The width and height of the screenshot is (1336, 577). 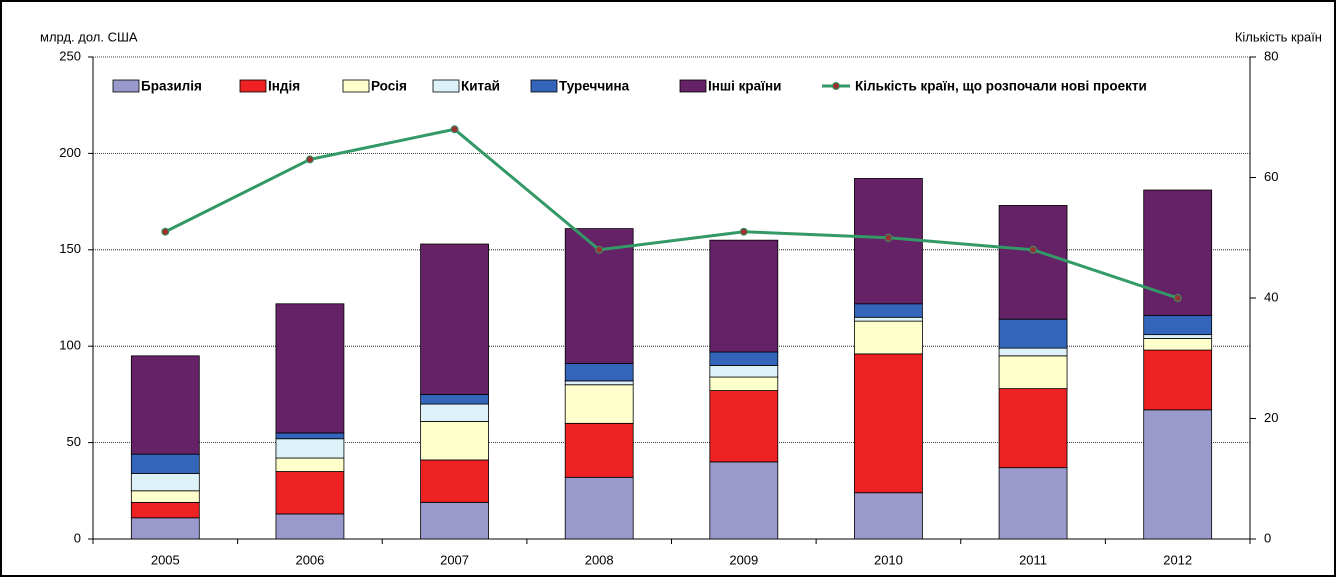 What do you see at coordinates (1271, 296) in the screenshot?
I see `y2-tick-label: 40` at bounding box center [1271, 296].